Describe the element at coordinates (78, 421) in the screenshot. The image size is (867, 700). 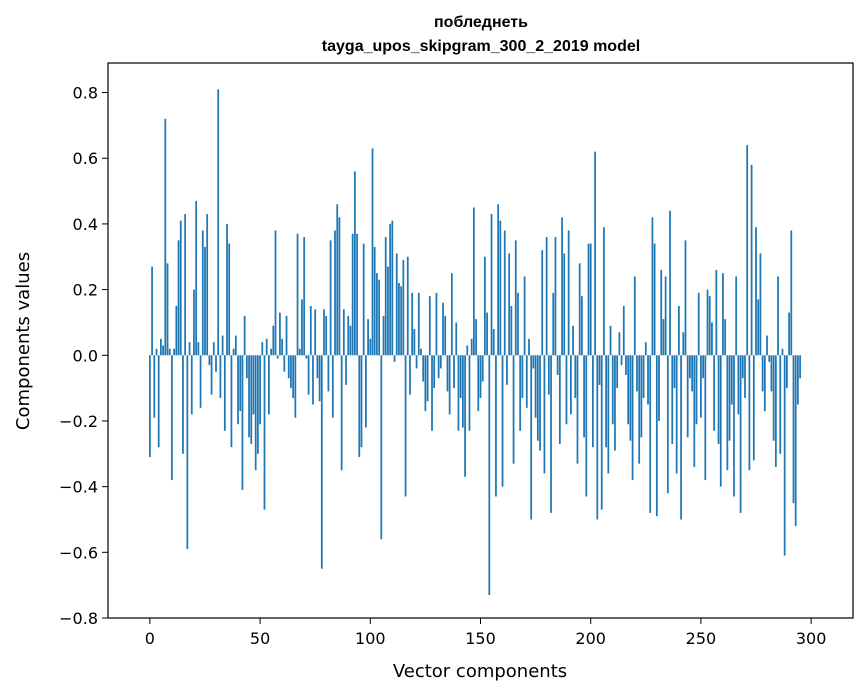
I see `y-tick-label-3: −0.2` at that location.